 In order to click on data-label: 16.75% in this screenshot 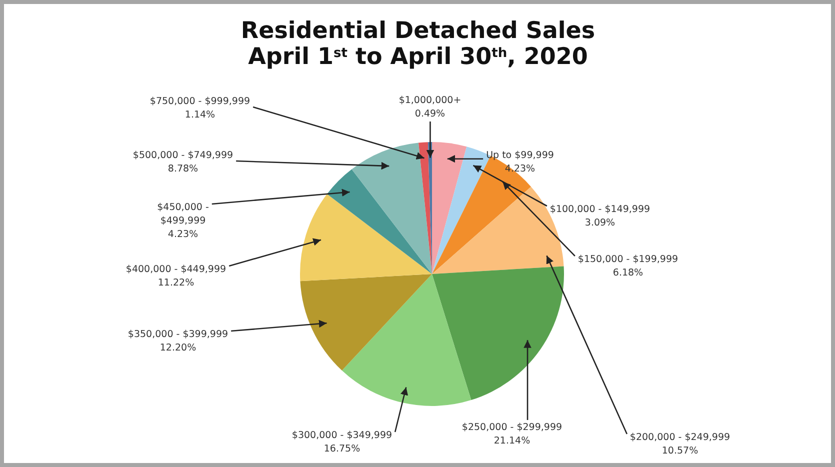, I will do `click(342, 449)`.